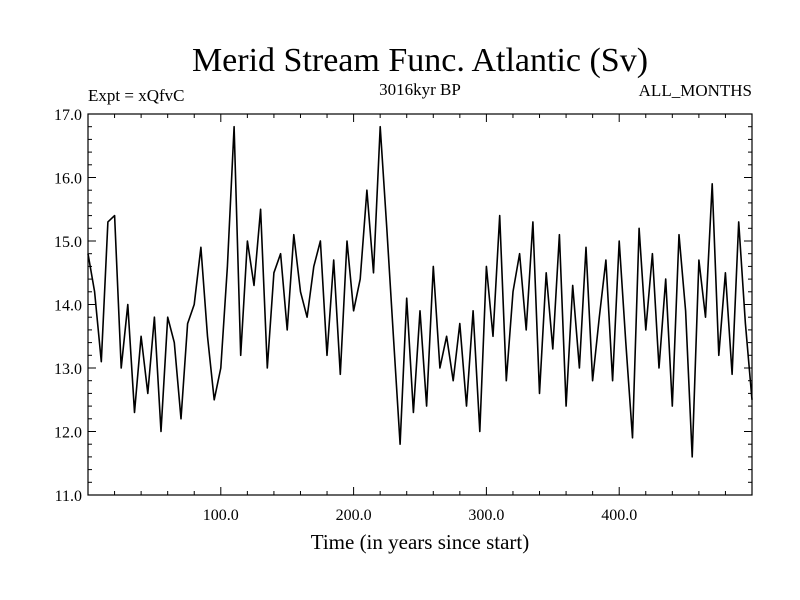 The image size is (800, 600). I want to click on y-tick-label: 16.0, so click(68, 179).